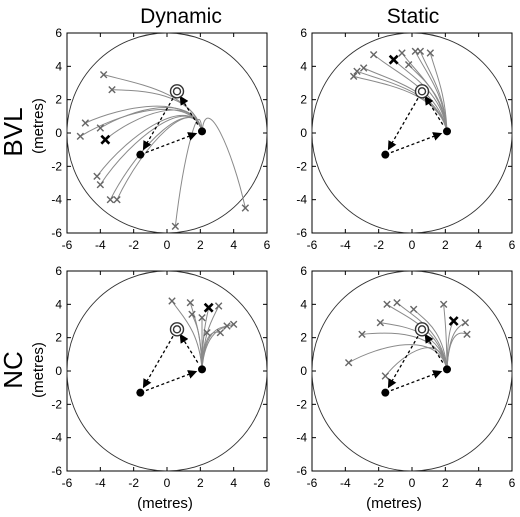  I want to click on row-title-nc: NC, so click(14, 370).